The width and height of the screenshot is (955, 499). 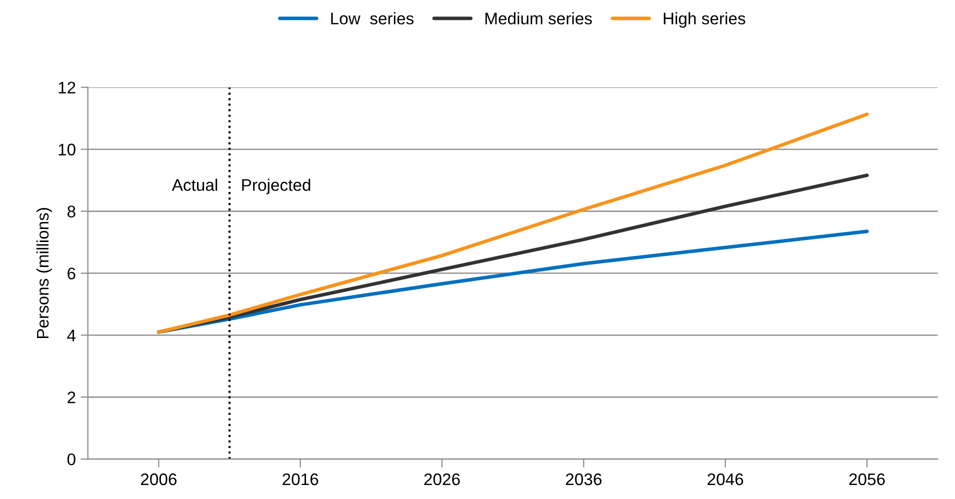 What do you see at coordinates (71, 459) in the screenshot?
I see `y-tick-label: 0` at bounding box center [71, 459].